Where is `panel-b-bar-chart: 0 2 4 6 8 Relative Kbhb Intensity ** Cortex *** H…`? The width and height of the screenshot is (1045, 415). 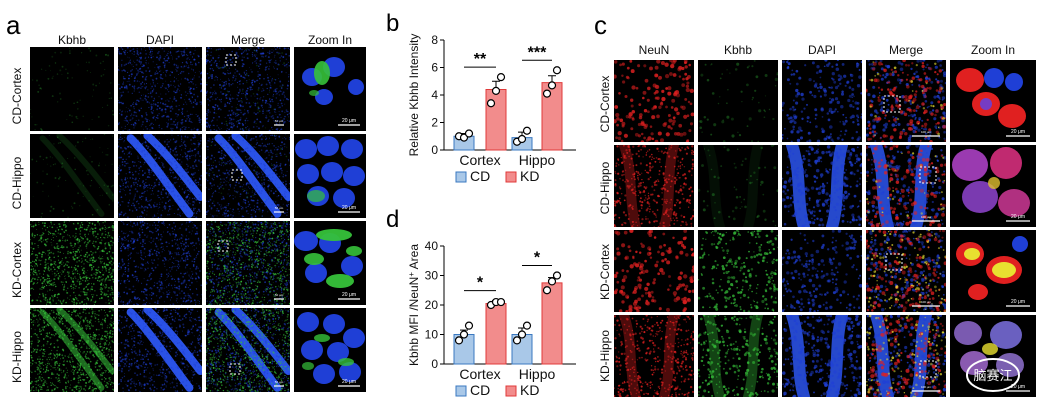
panel-b-bar-chart: 0 2 4 6 8 Relative Kbhb Intensity ** Cortex *** H… is located at coordinates (491, 108).